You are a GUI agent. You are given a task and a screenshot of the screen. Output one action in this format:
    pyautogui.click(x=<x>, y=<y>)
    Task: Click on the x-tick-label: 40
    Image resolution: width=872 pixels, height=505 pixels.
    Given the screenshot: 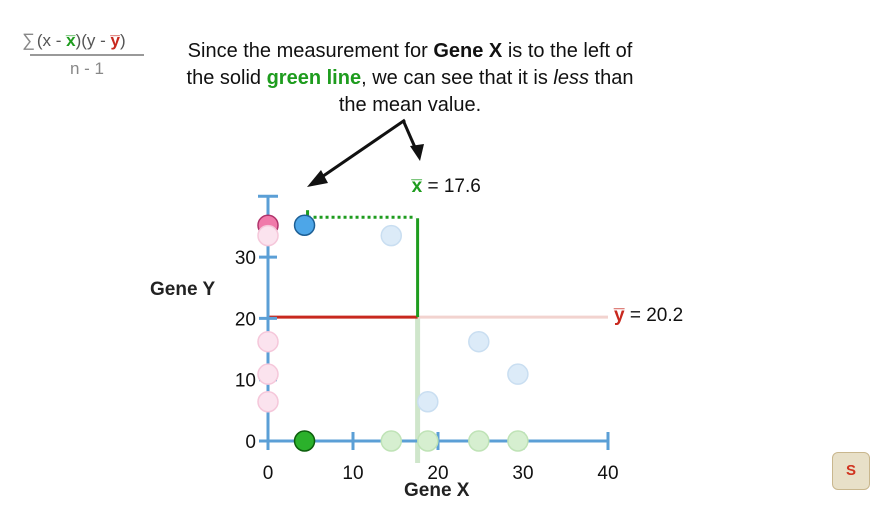 What is the action you would take?
    pyautogui.click(x=607, y=473)
    